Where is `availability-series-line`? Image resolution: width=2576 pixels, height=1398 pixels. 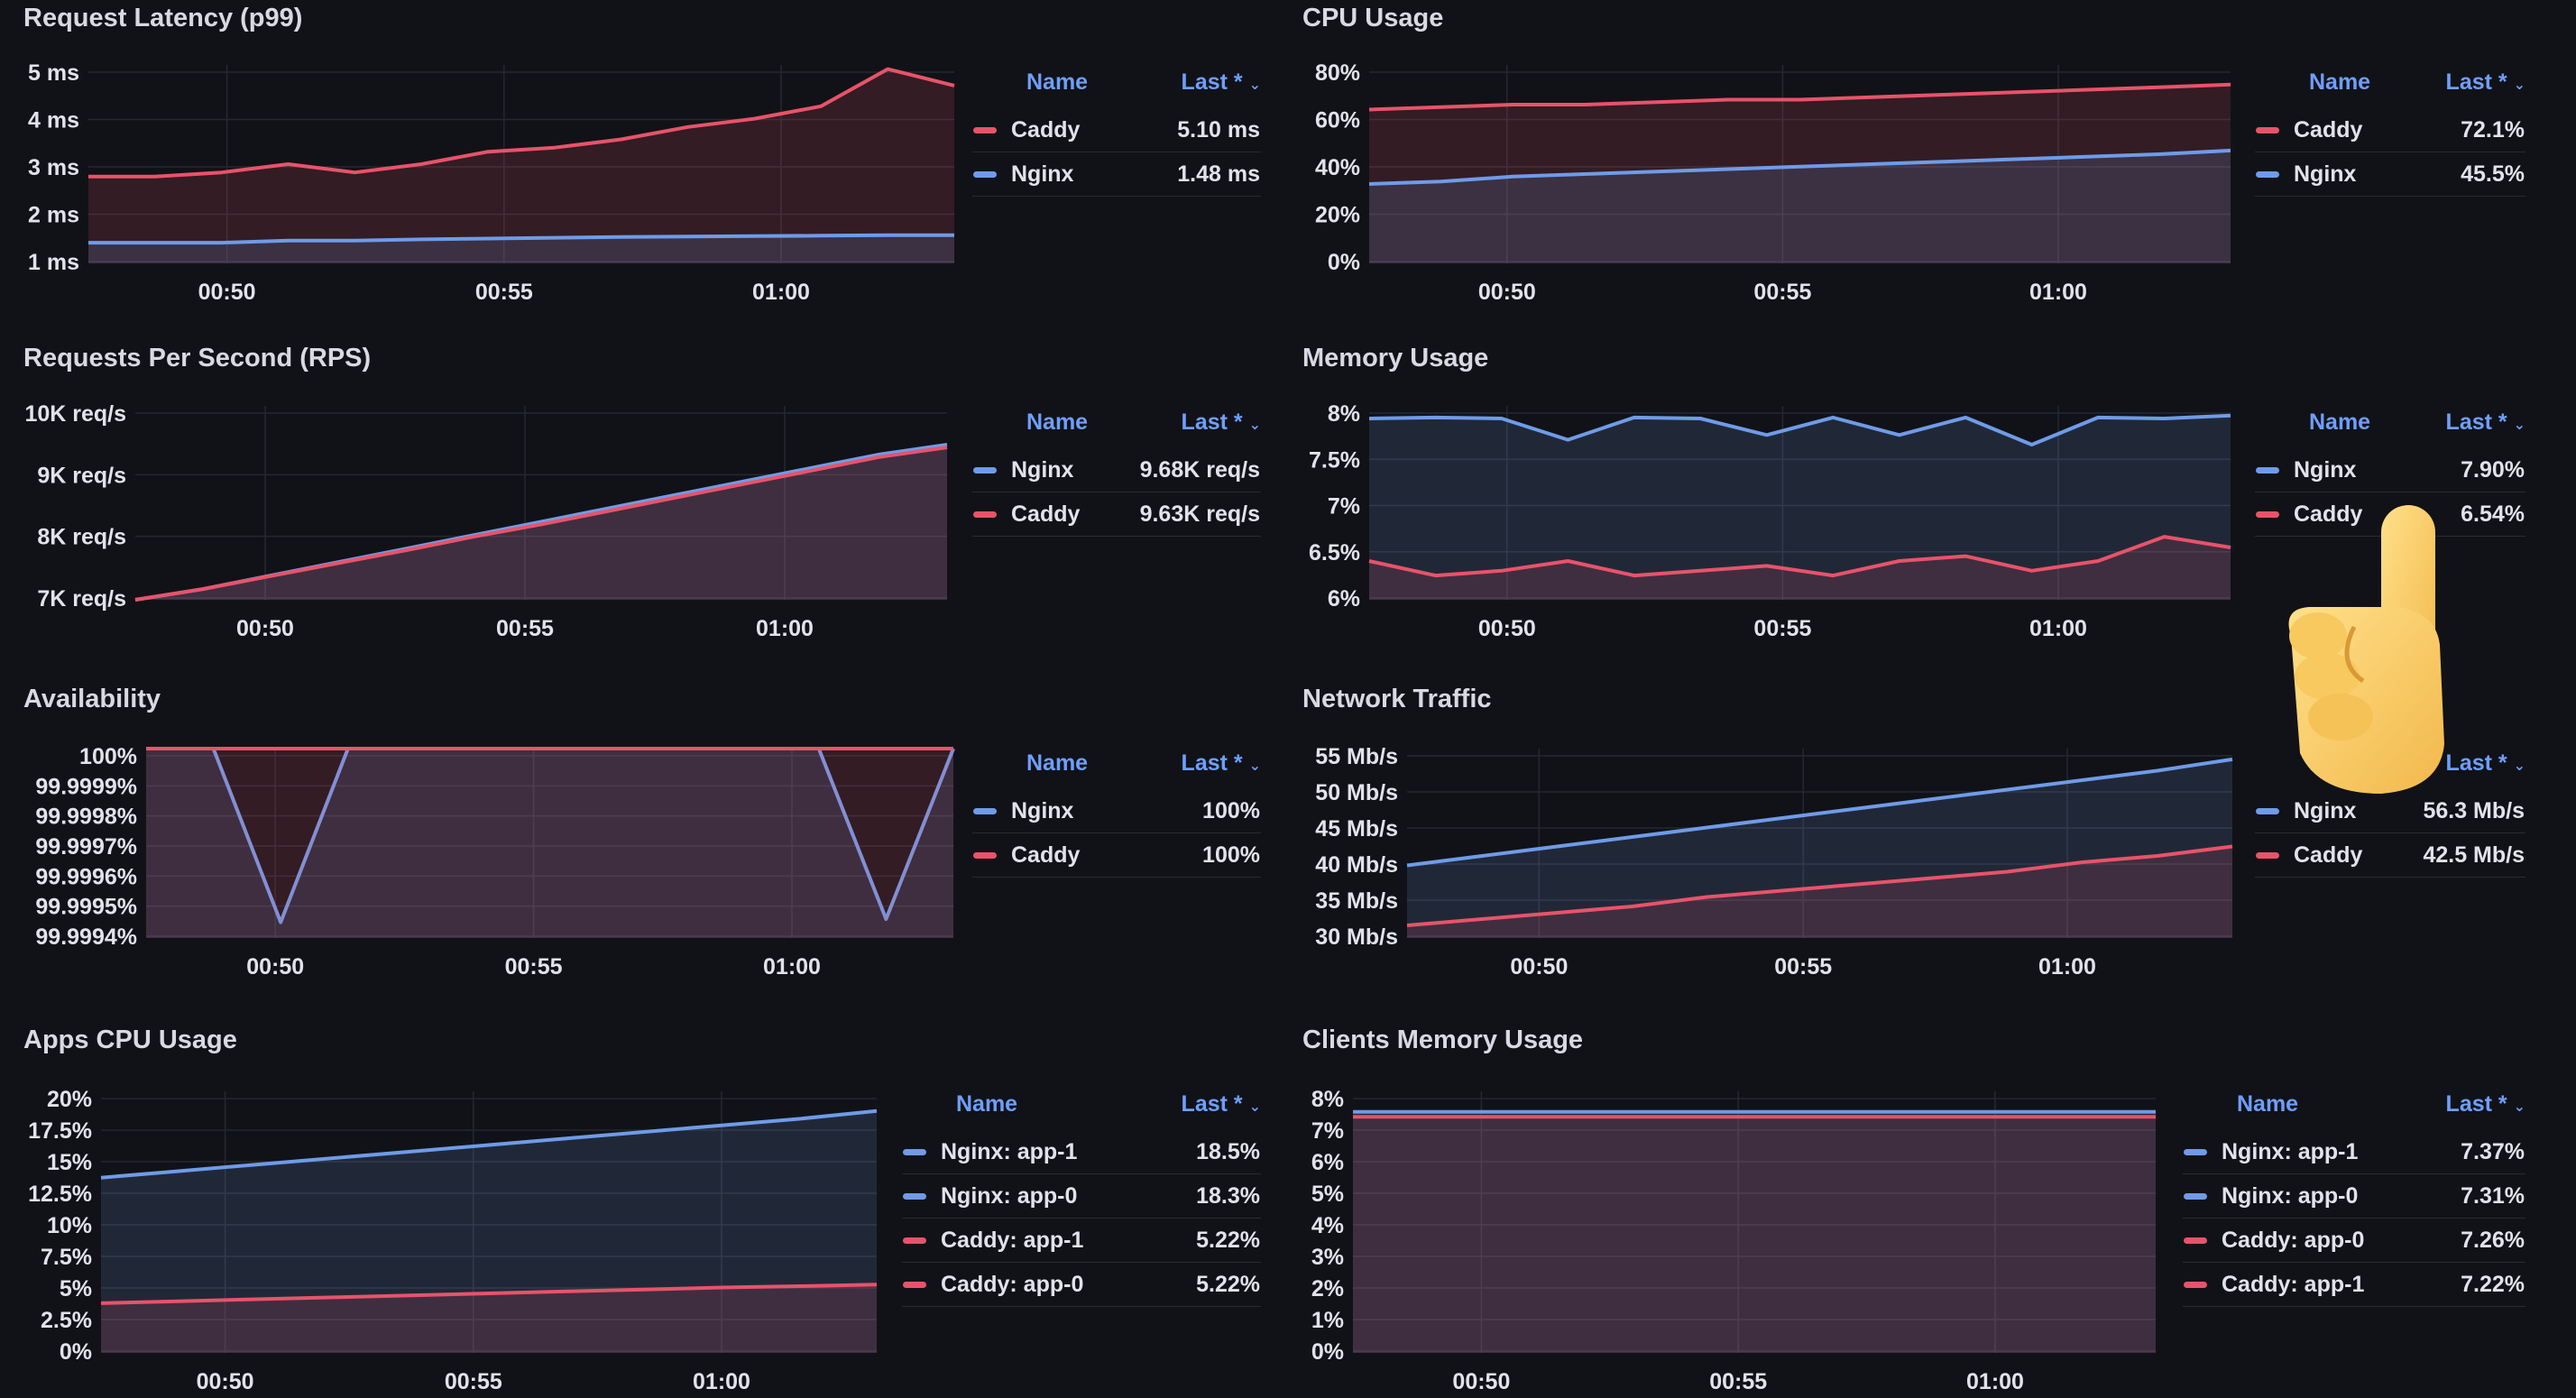
availability-series-line is located at coordinates (550, 835).